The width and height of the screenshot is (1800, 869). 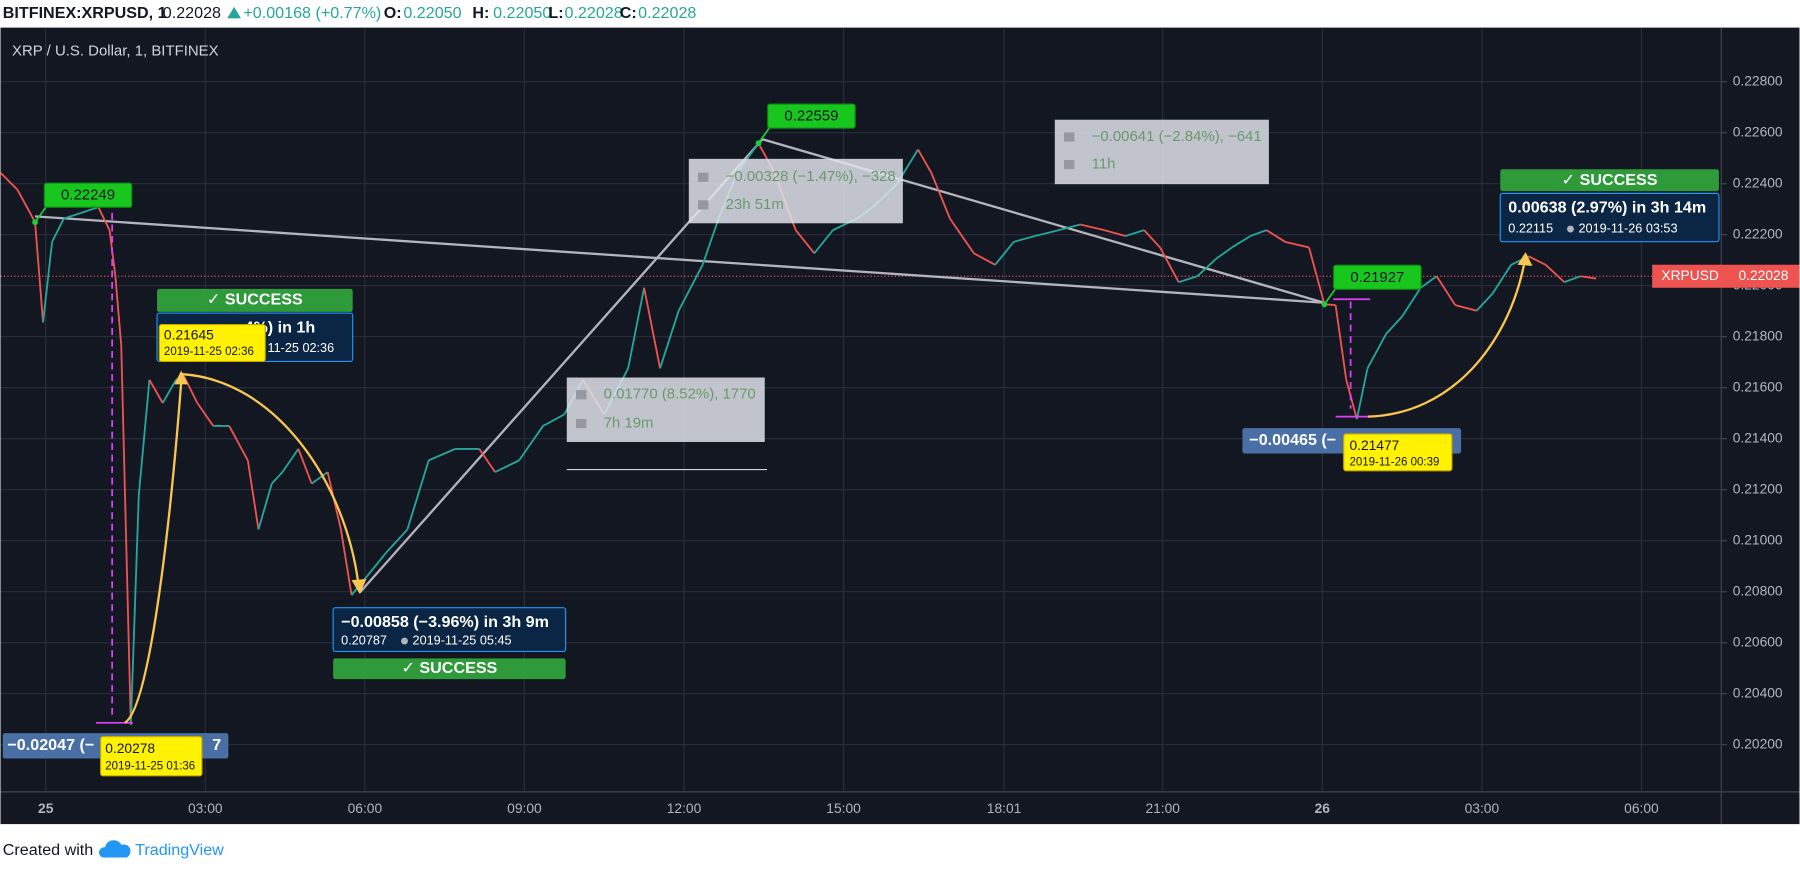 I want to click on price-tag-name: XRPUSD, so click(x=1690, y=275).